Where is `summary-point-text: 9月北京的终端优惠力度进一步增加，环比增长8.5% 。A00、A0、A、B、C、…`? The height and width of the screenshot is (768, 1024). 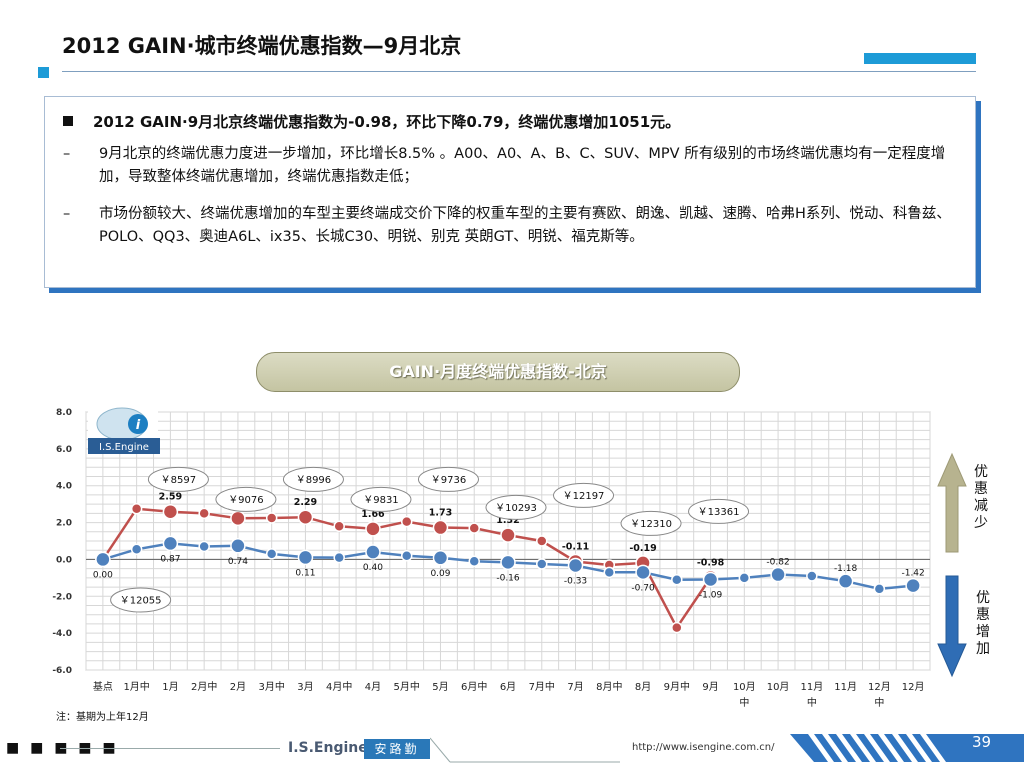
summary-point-text: 9月北京的终端优惠力度进一步增加，环比增长8.5% 。A00、A0、A、B、C、… is located at coordinates (522, 165).